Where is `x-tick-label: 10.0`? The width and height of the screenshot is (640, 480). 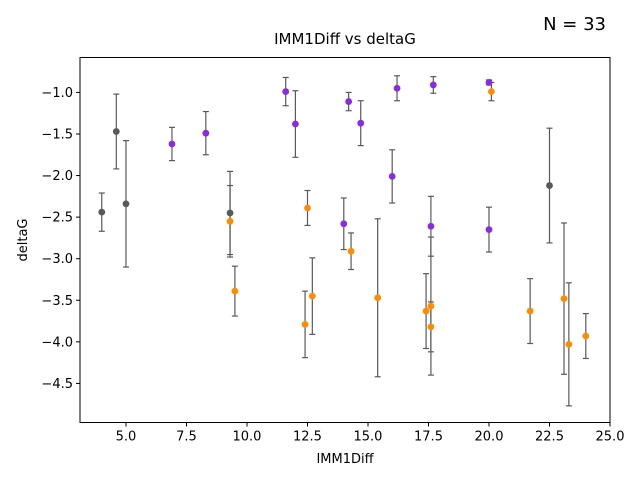 x-tick-label: 10.0 is located at coordinates (247, 437).